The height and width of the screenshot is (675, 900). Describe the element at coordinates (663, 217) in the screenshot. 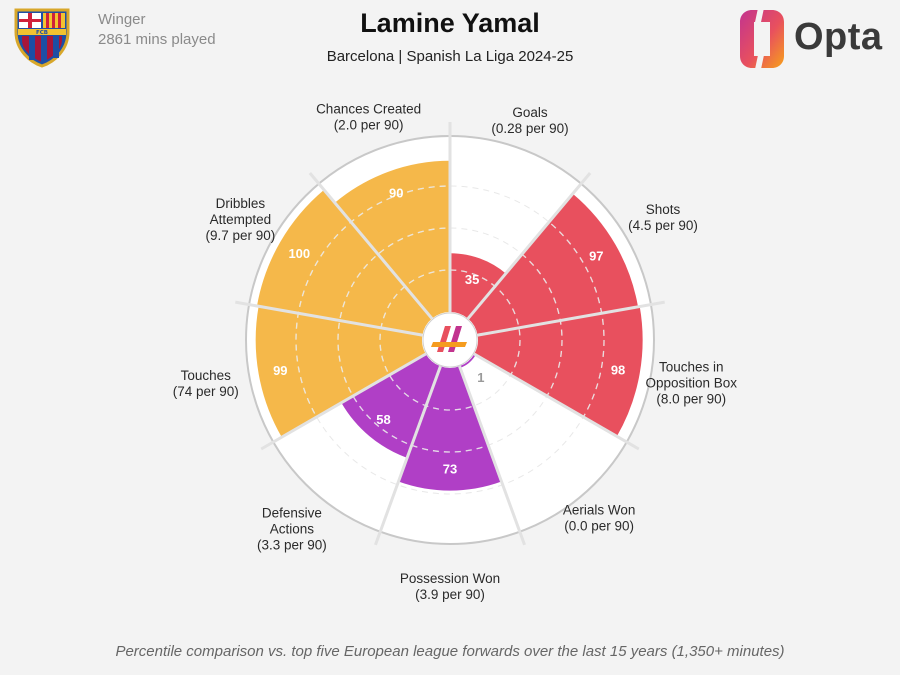

I see `chart-category-label: Shots (4.5 per 90)` at that location.